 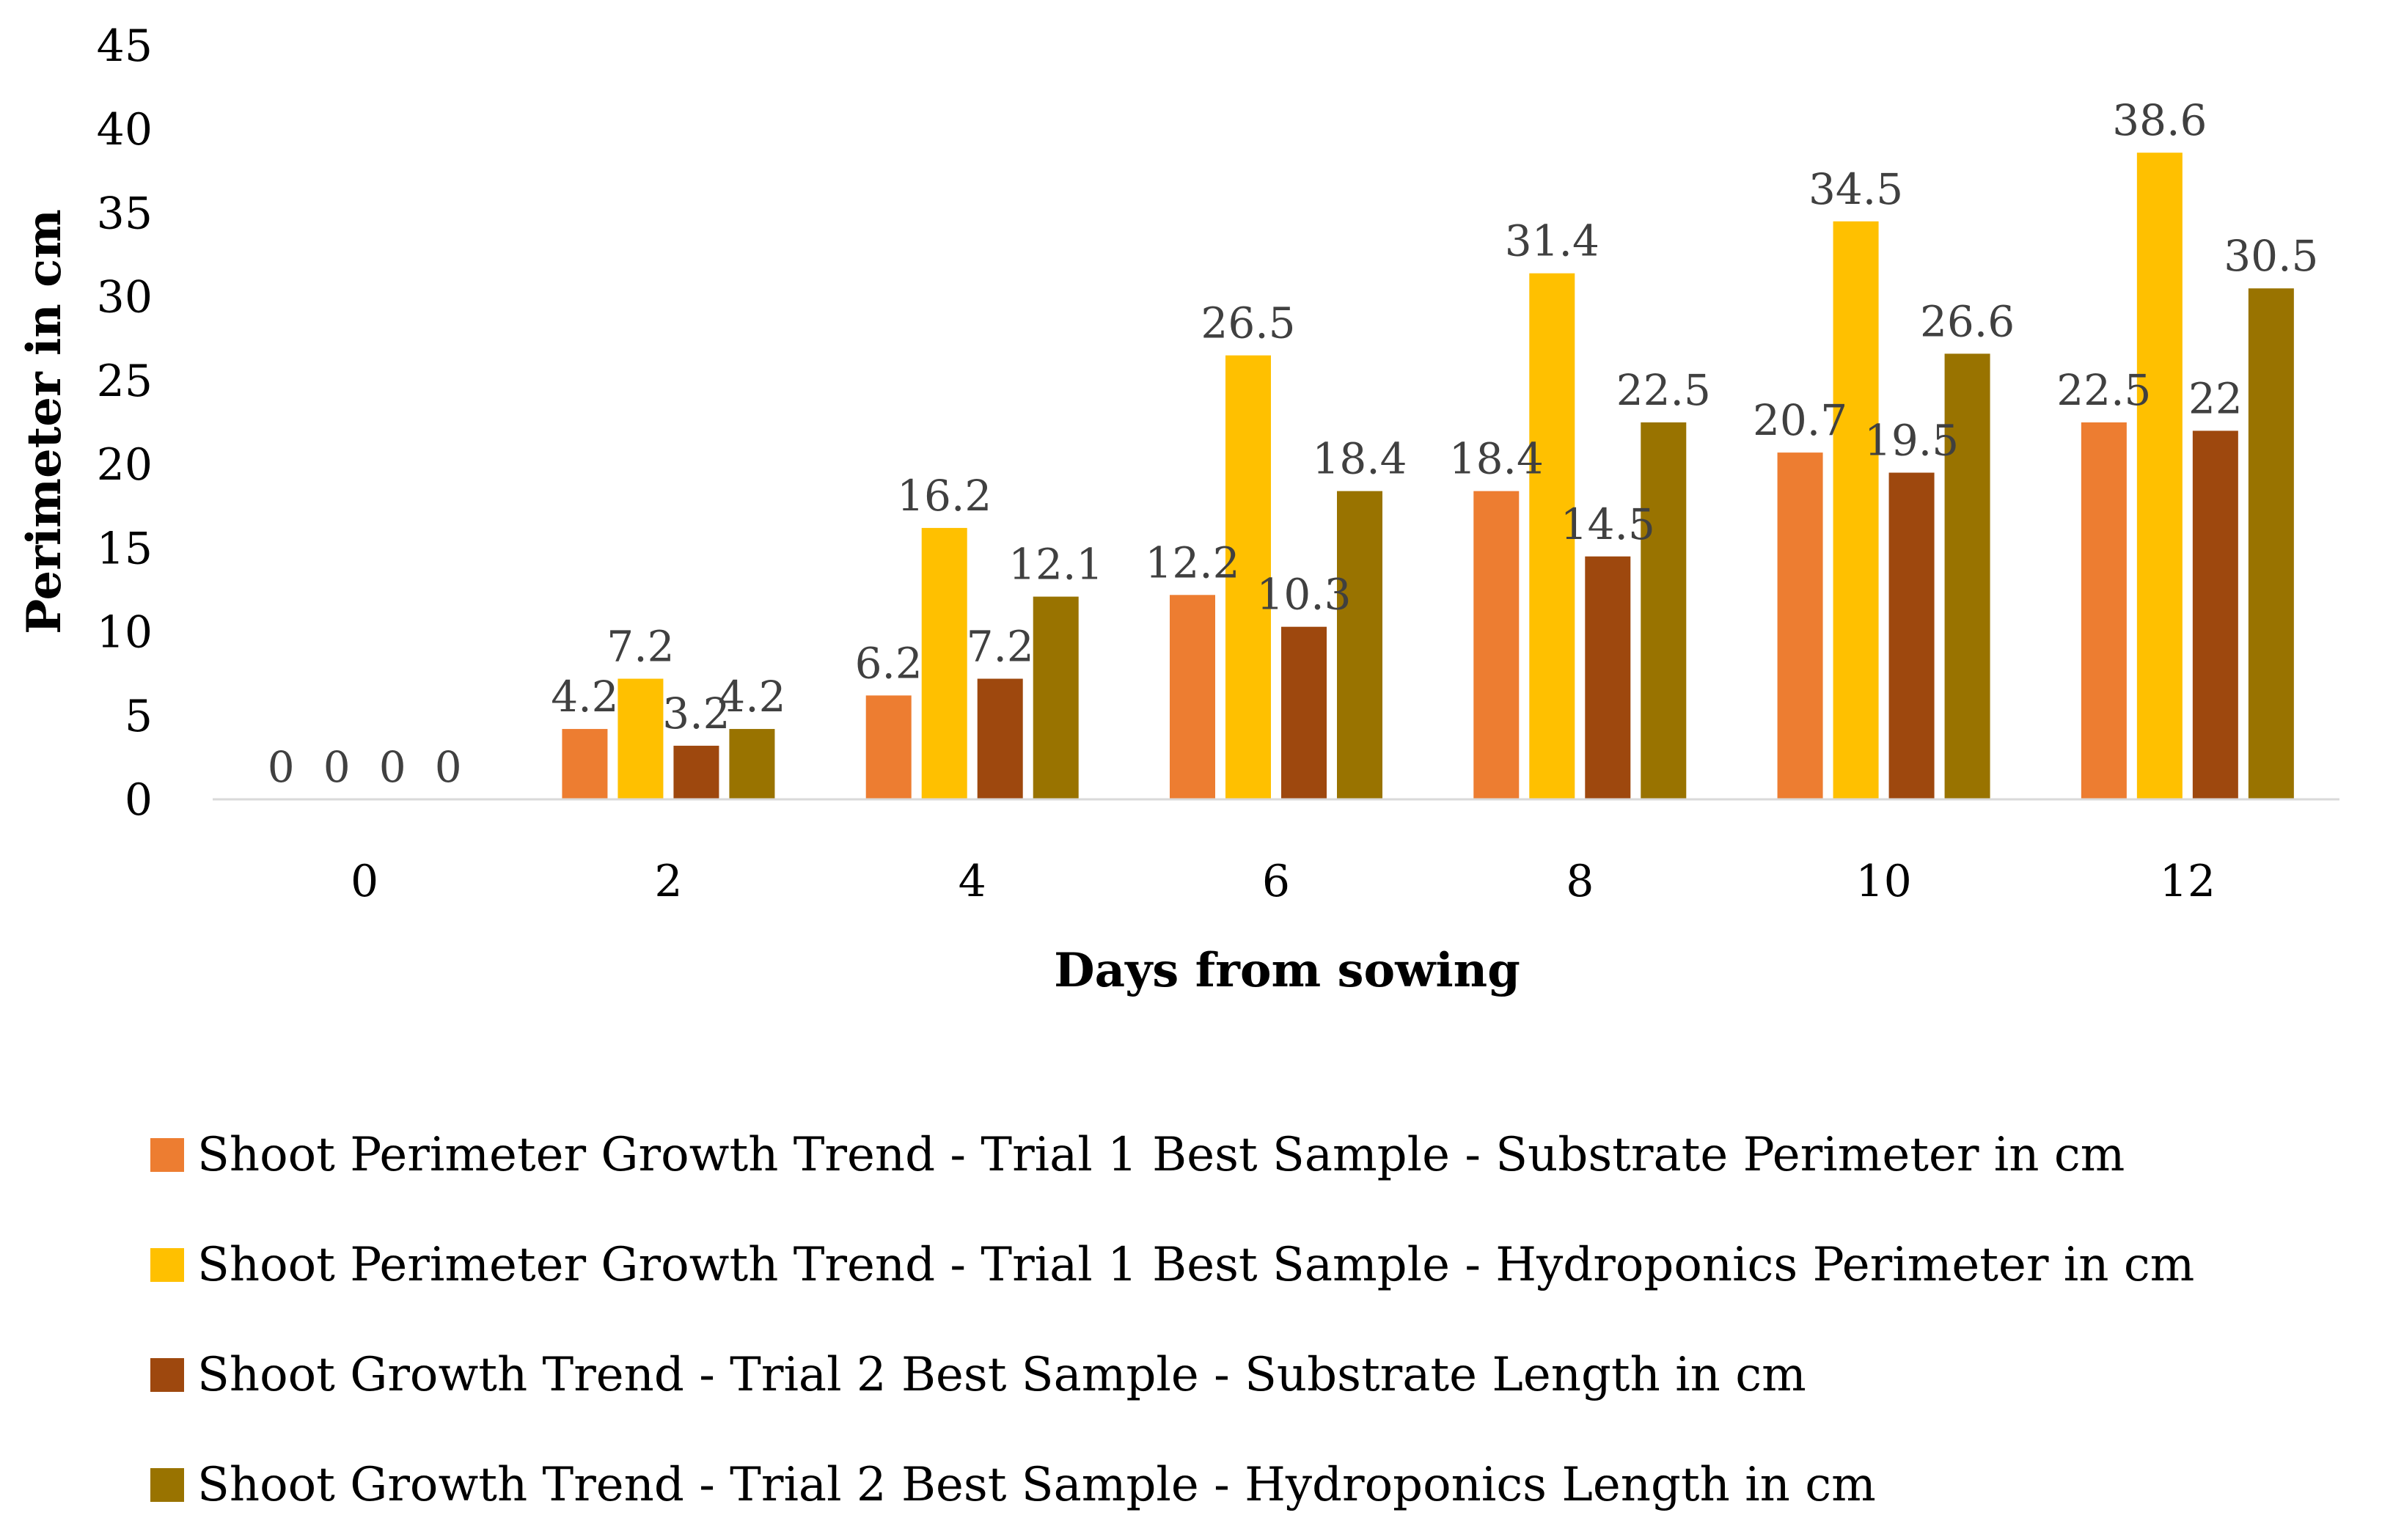 What do you see at coordinates (1580, 881) in the screenshot?
I see `x-tick-label-8: 8` at bounding box center [1580, 881].